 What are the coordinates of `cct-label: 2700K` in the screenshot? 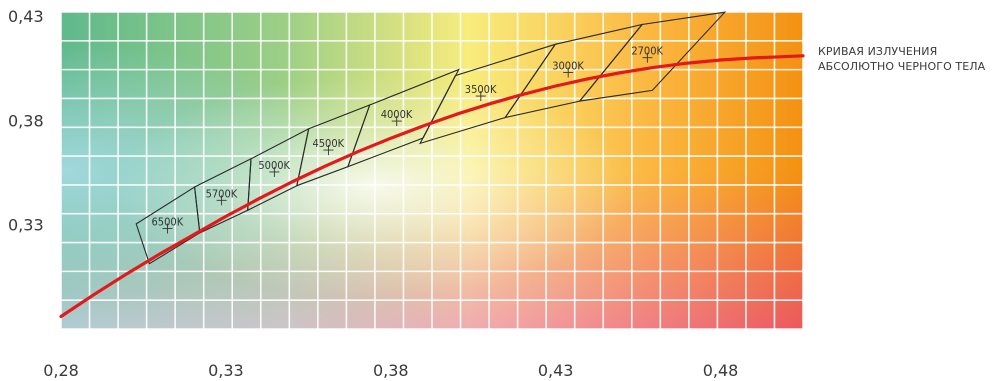 It's located at (647, 51).